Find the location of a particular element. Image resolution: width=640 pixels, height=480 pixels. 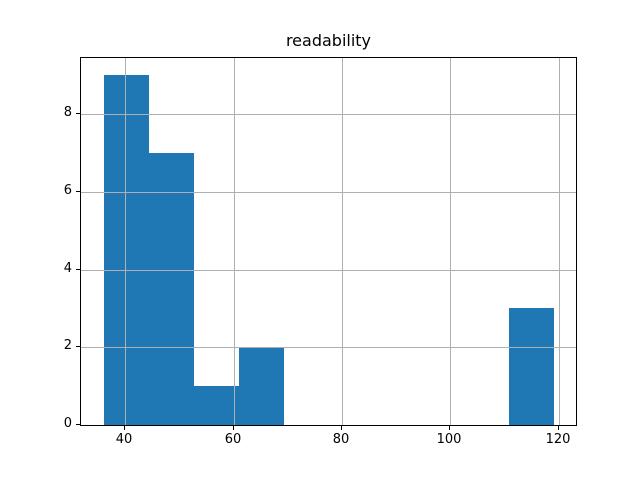

x-tick-label: 120 is located at coordinates (558, 439).